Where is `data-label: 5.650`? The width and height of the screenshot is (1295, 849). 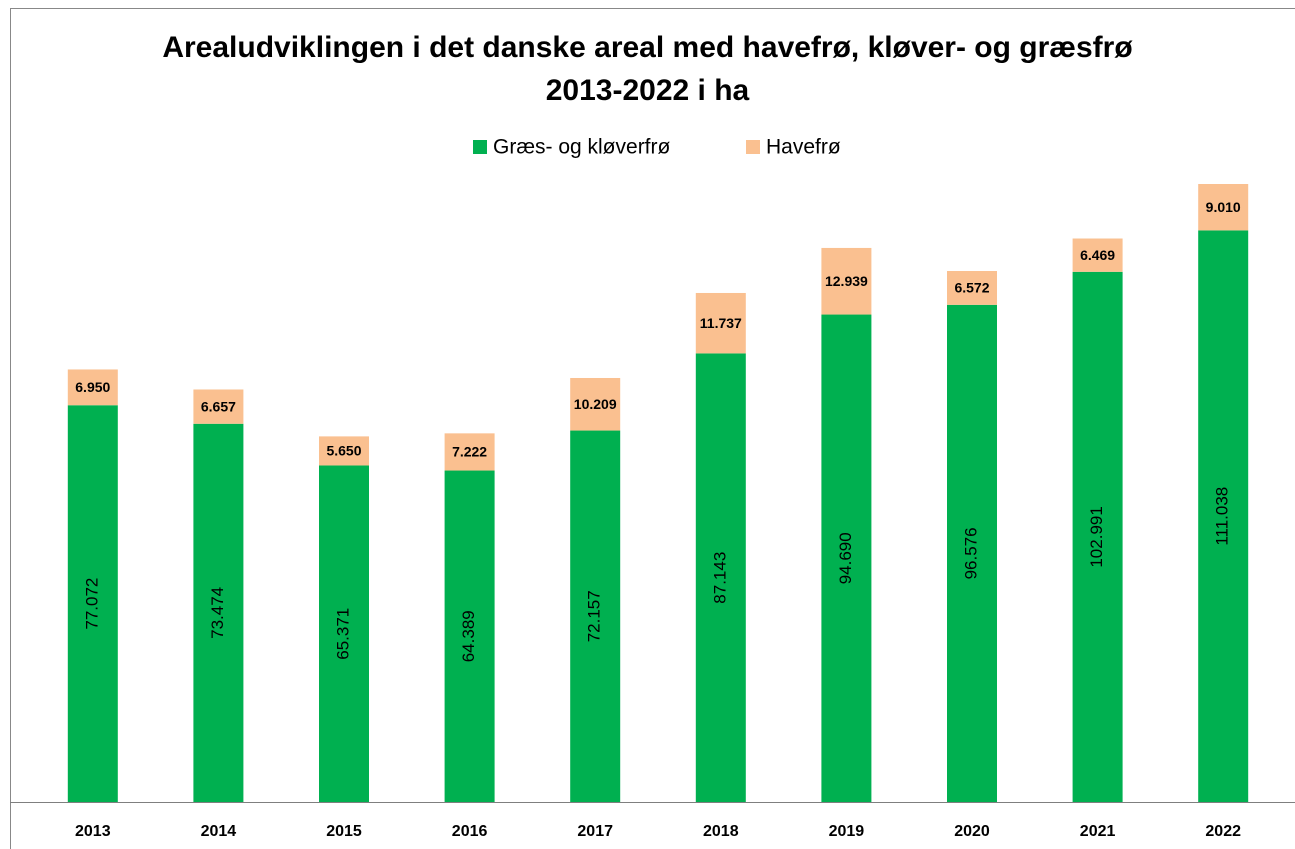
data-label: 5.650 is located at coordinates (343, 451).